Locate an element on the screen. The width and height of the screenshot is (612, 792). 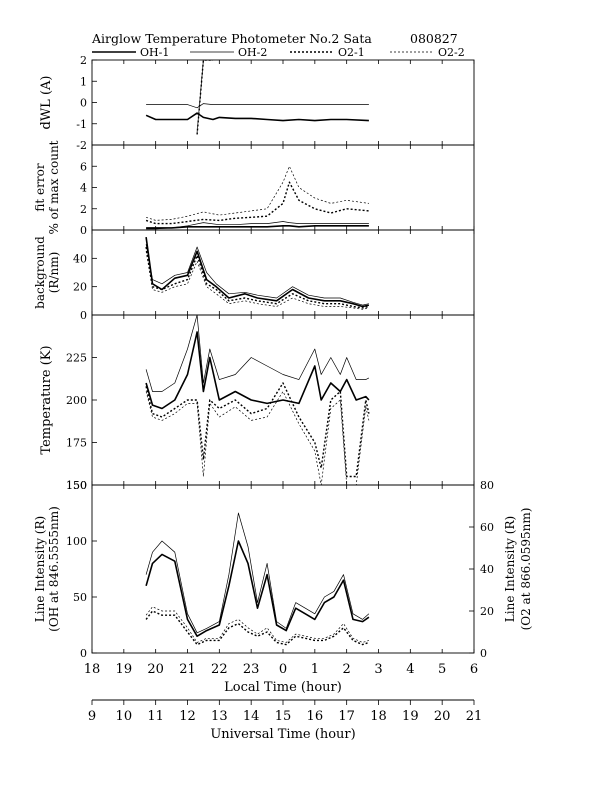
local-tick-label: 21 is located at coordinates (187, 669).